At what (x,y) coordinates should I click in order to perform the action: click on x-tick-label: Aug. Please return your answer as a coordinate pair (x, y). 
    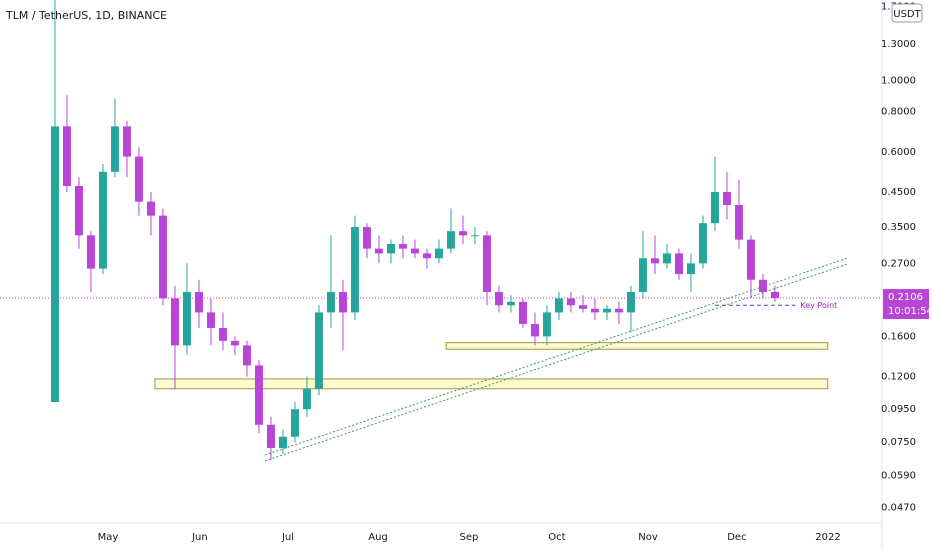
    Looking at the image, I should click on (378, 537).